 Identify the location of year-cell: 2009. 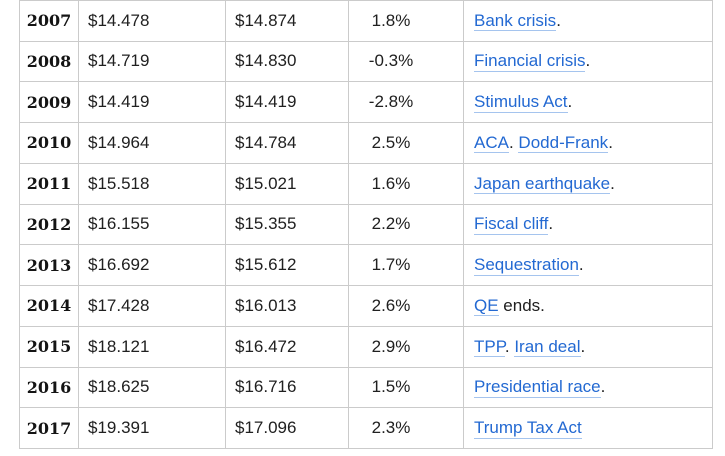
(49, 102).